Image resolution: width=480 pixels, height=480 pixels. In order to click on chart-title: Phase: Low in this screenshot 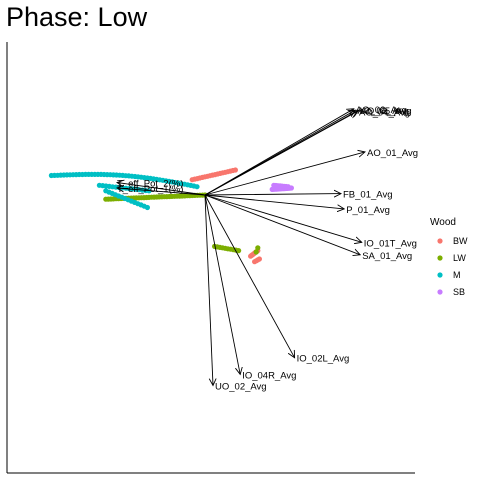, I will do `click(77, 17)`.